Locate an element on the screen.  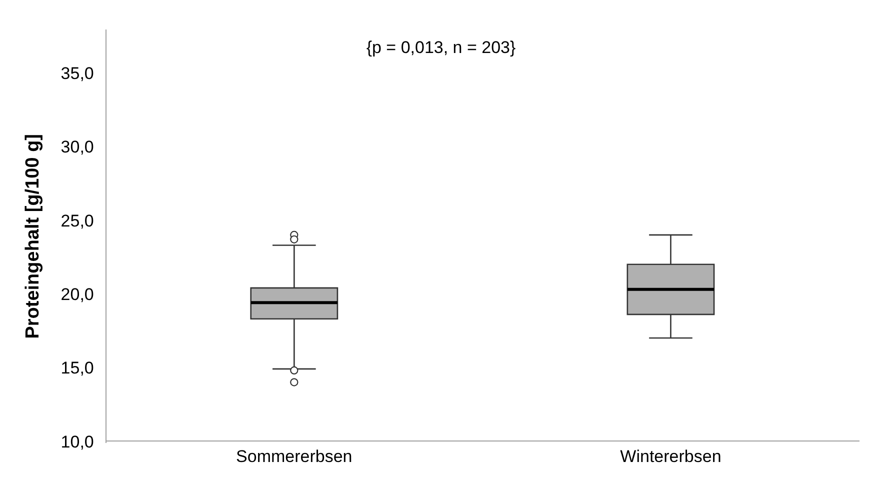
y-tick-label: 30,0 is located at coordinates (77, 147).